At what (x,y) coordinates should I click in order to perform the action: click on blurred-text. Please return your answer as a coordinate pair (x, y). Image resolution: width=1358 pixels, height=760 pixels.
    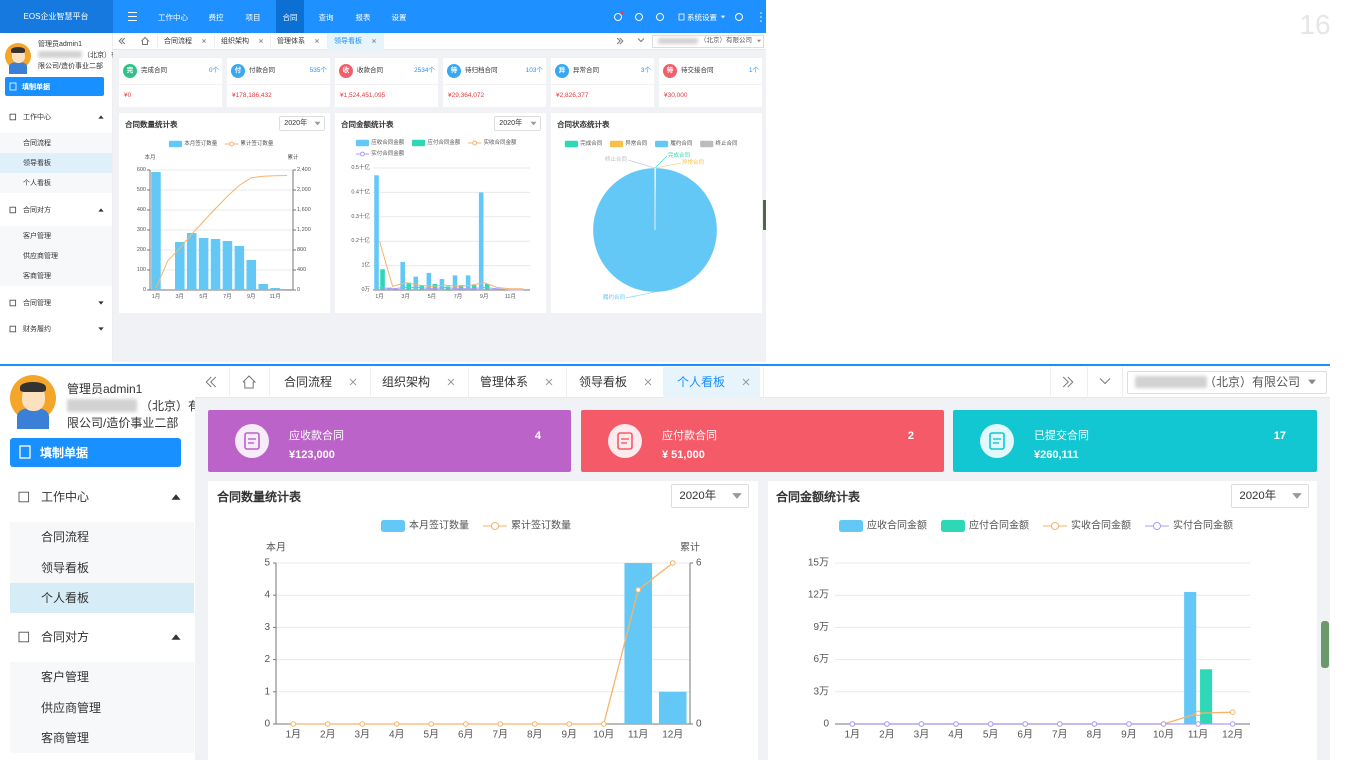
    Looking at the image, I should click on (102, 405).